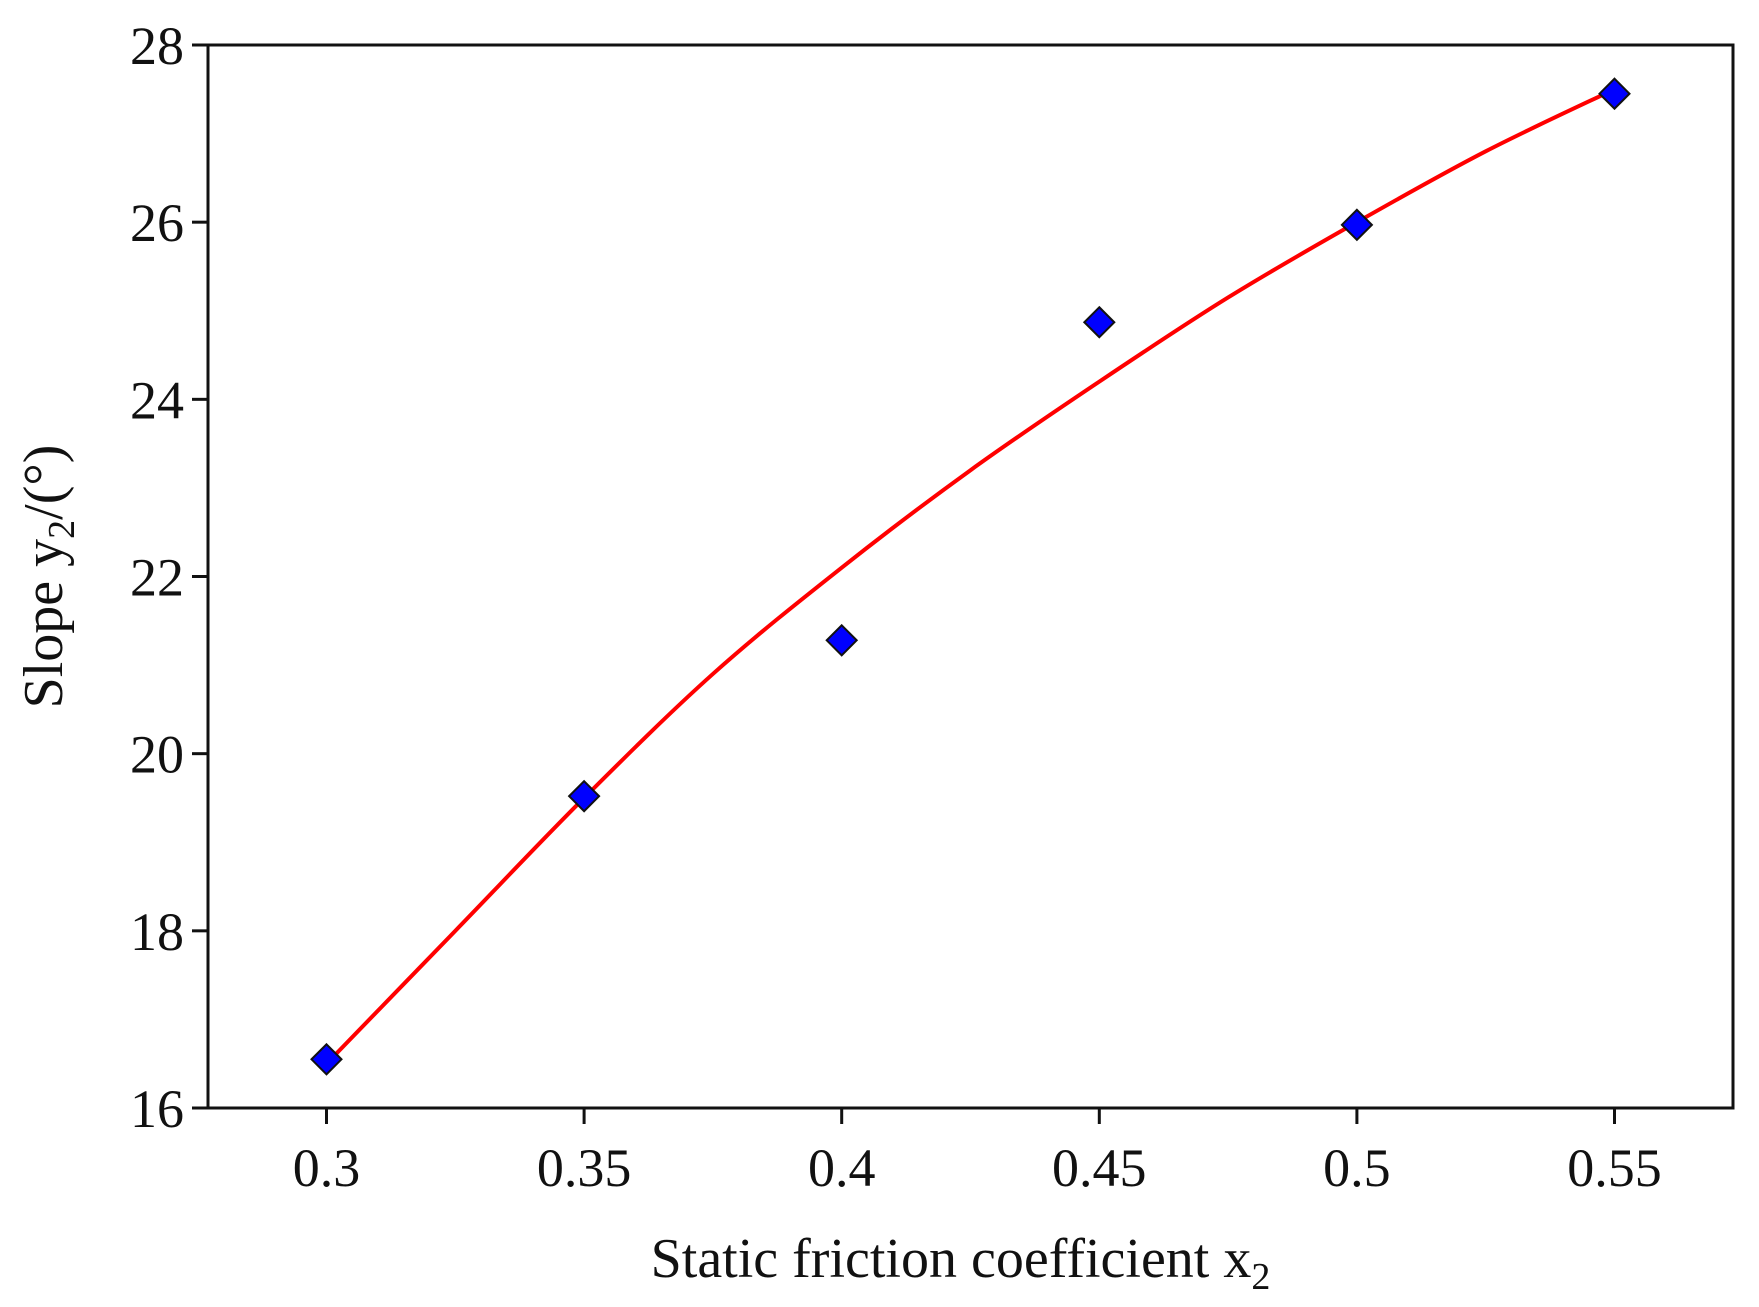 Image resolution: width=1759 pixels, height=1307 pixels. I want to click on x-tick-label: 0.45, so click(1099, 1168).